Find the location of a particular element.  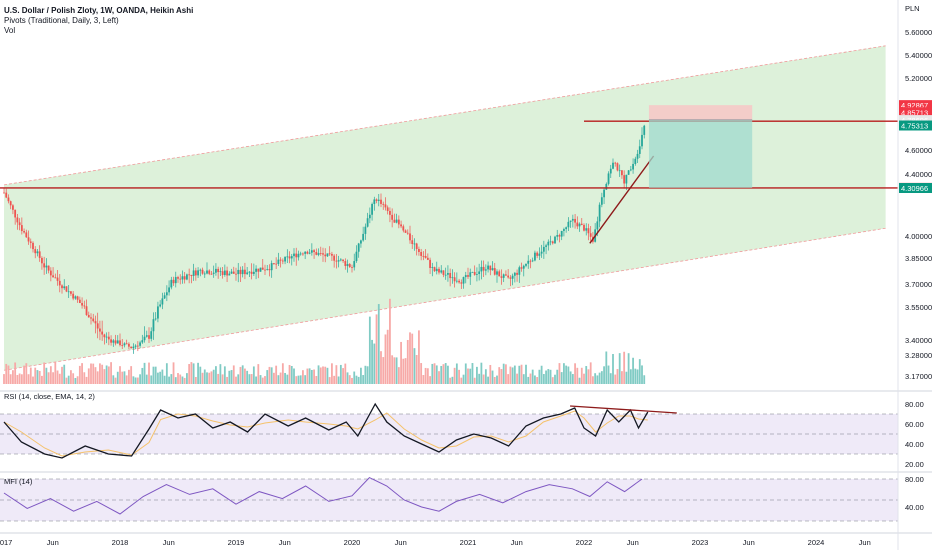

mfi-label: MFI (14) is located at coordinates (18, 481).